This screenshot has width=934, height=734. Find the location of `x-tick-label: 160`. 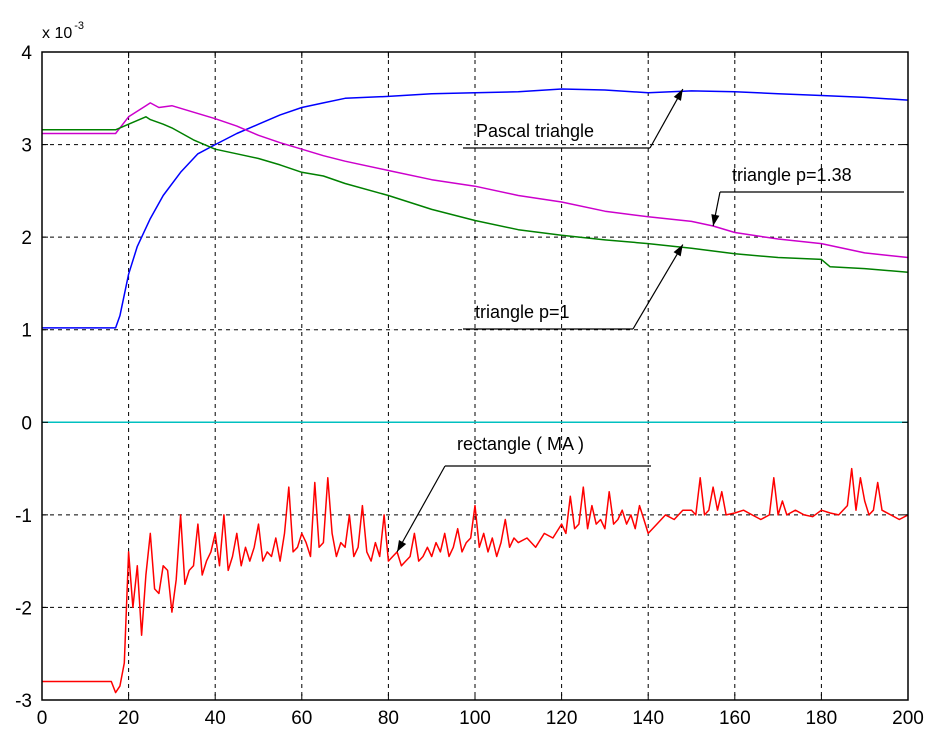

x-tick-label: 160 is located at coordinates (735, 718).